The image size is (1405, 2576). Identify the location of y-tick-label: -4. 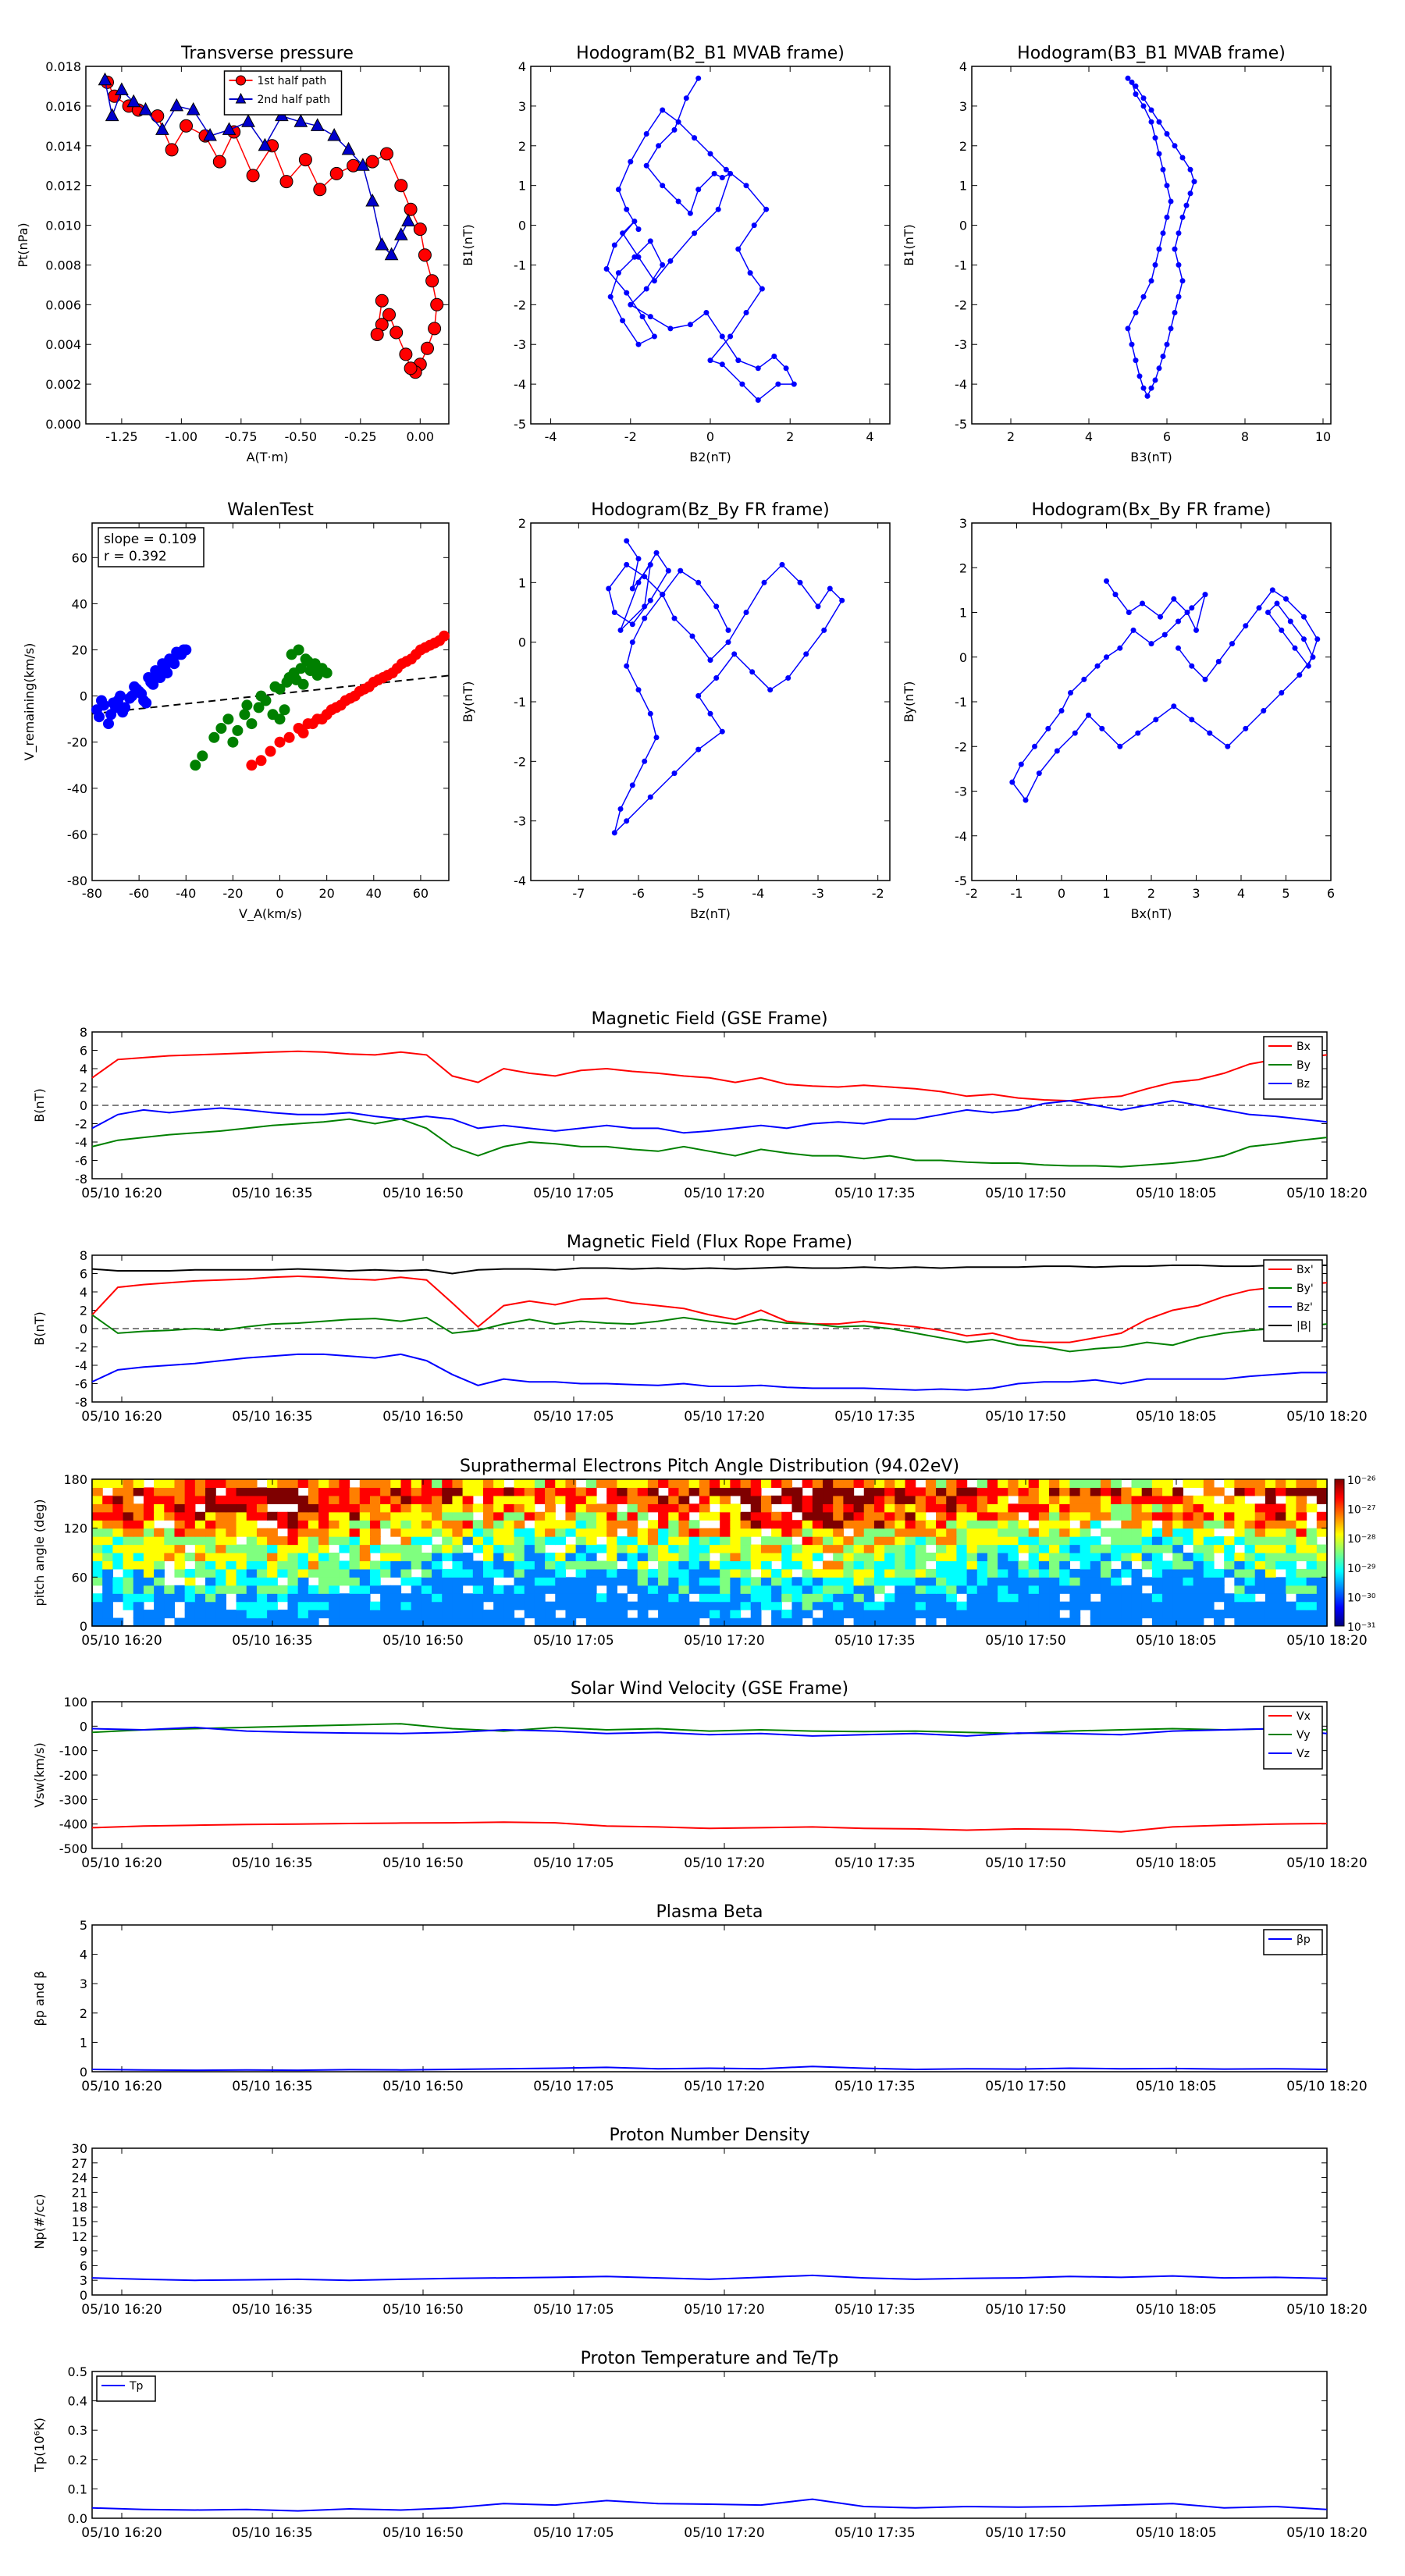
(520, 880).